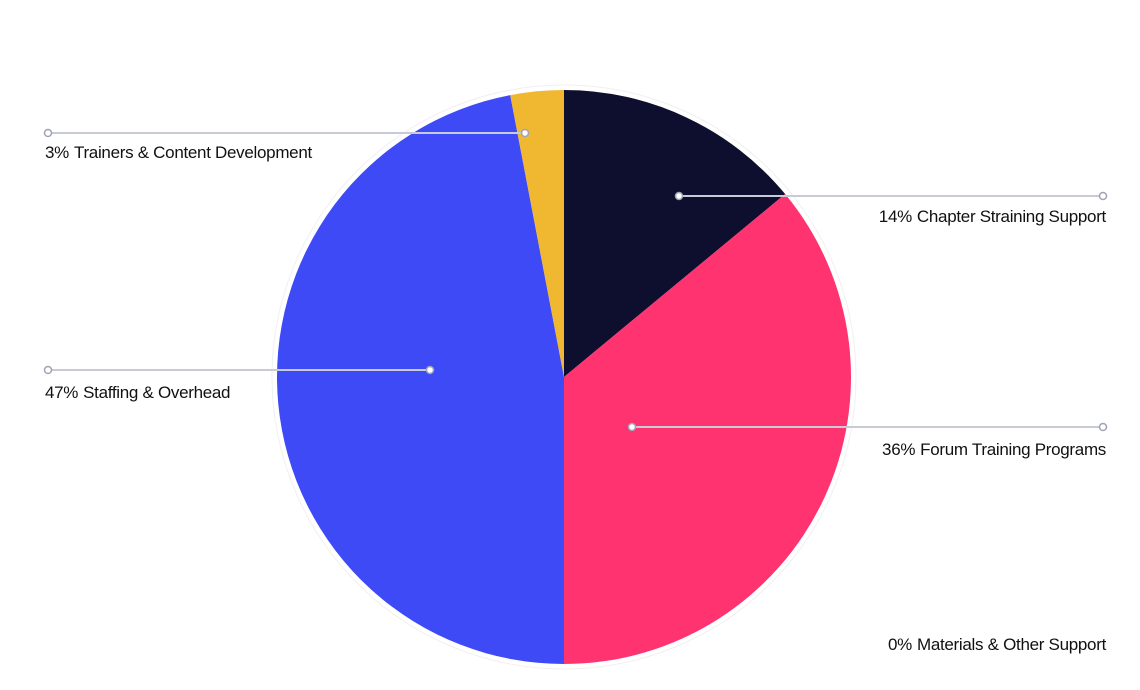  I want to click on slice-label: 0% Materials & Other Support, so click(997, 644).